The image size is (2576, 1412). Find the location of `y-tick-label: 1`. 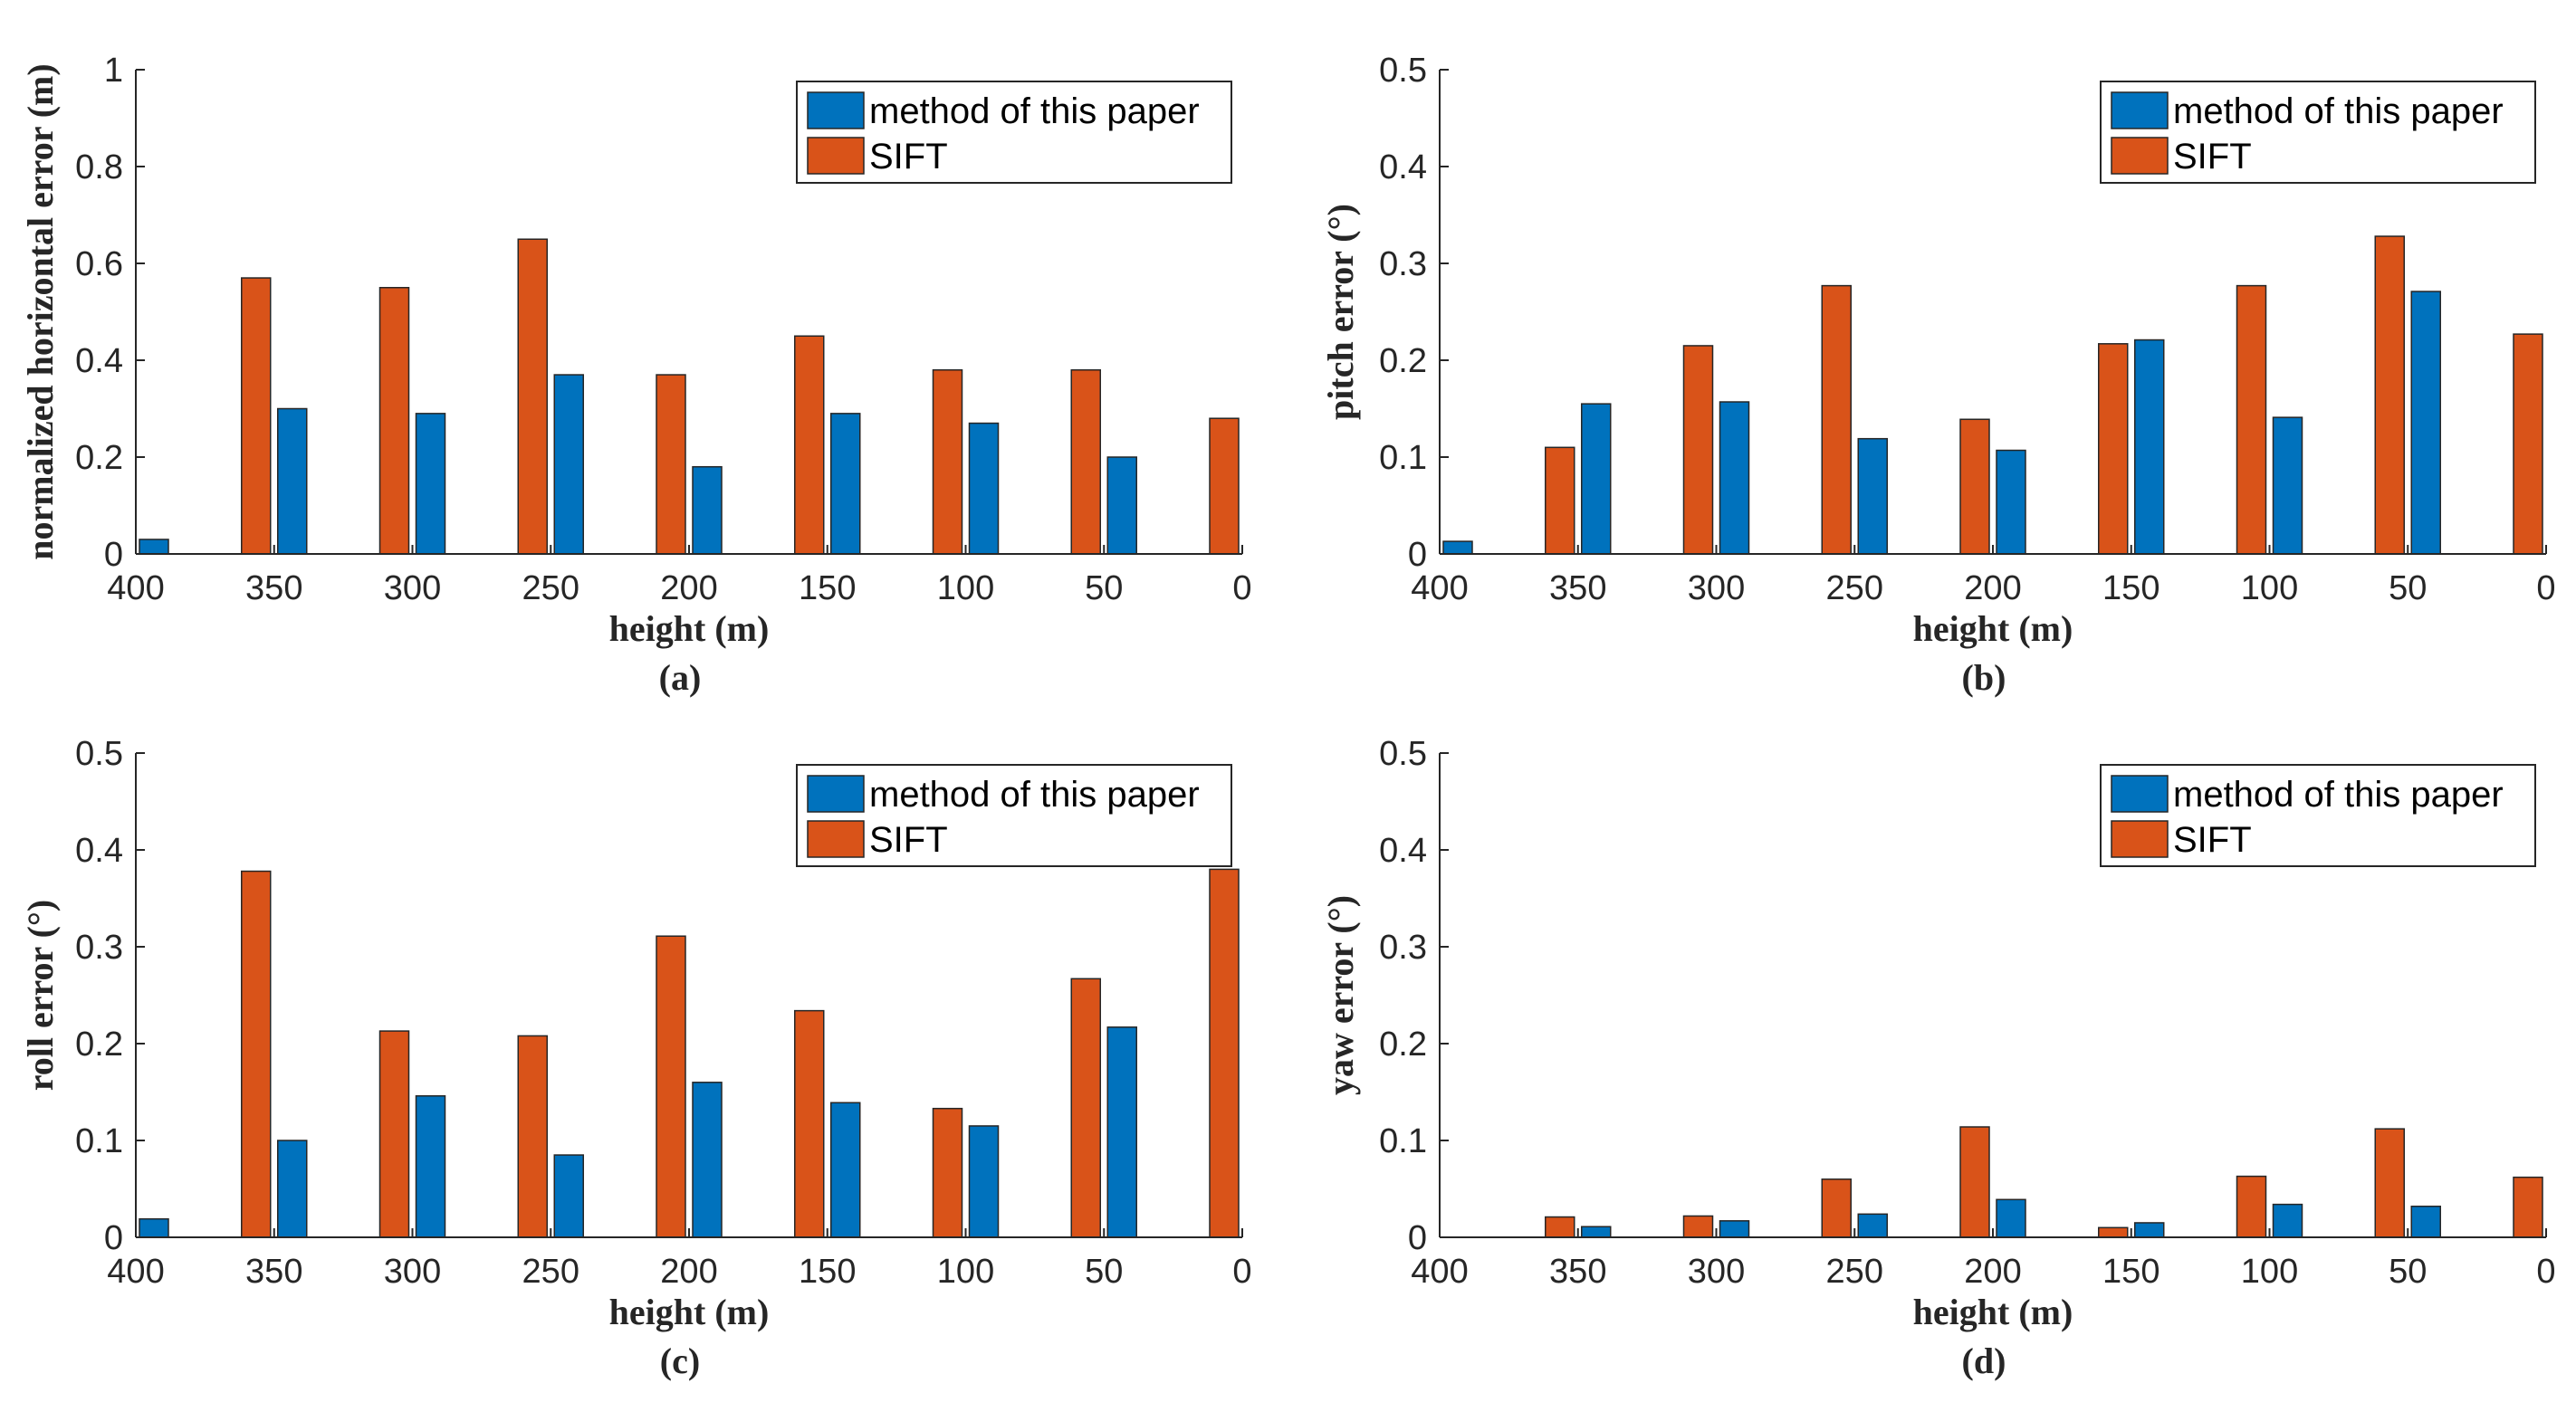

y-tick-label: 1 is located at coordinates (113, 71).